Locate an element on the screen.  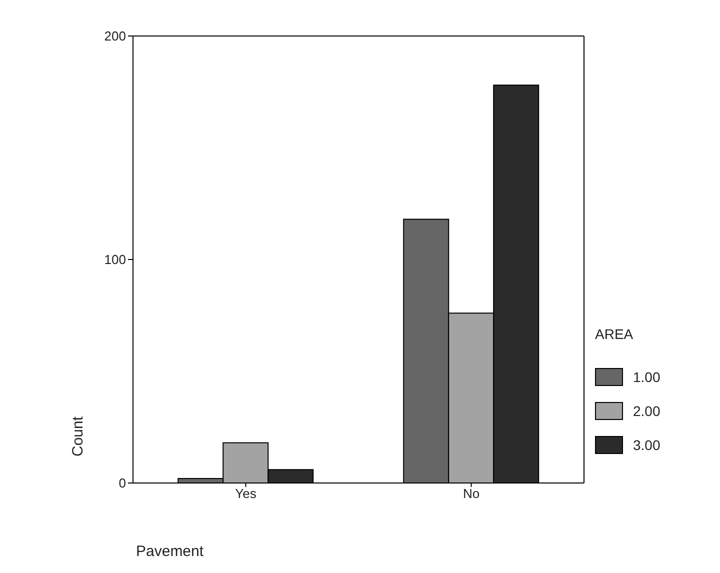
x-tick-label: Yes is located at coordinates (246, 494).